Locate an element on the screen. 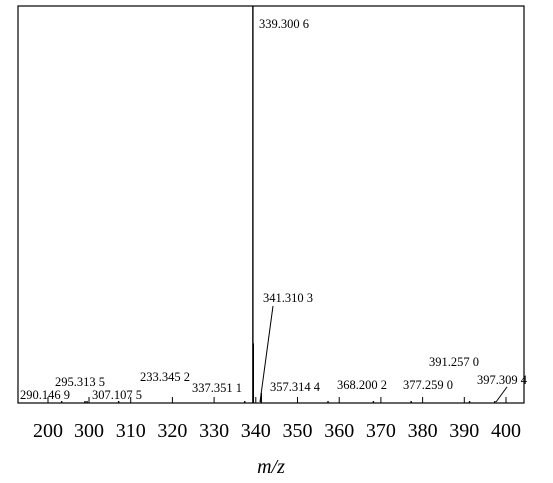 The height and width of the screenshot is (483, 553). x-tick-label: 330 is located at coordinates (214, 431).